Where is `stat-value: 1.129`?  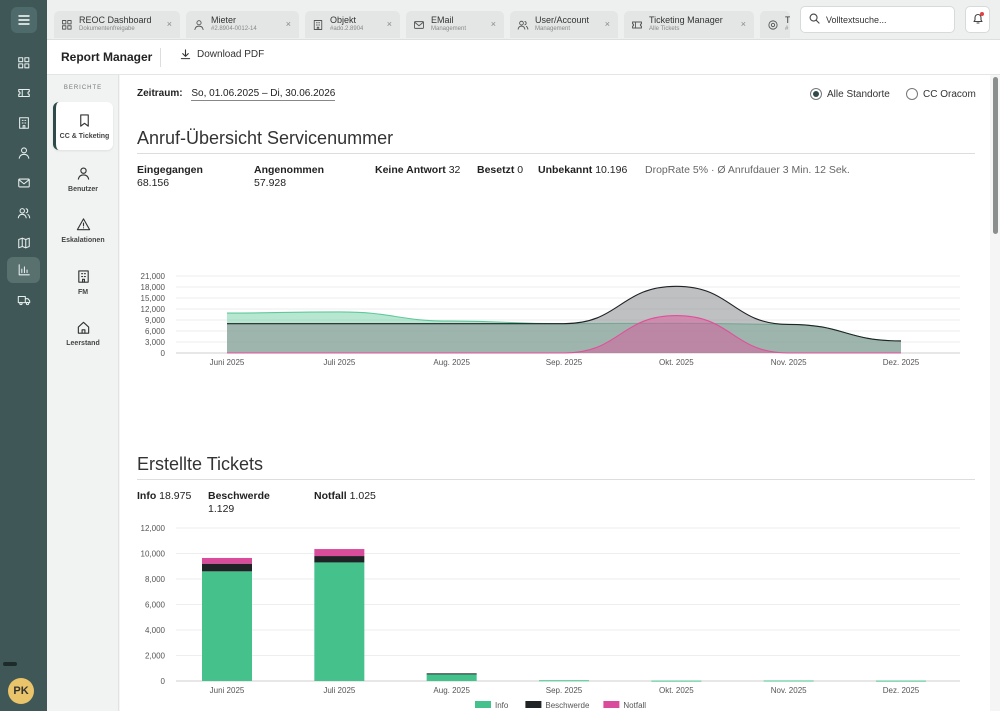
stat-value: 1.129 is located at coordinates (221, 509).